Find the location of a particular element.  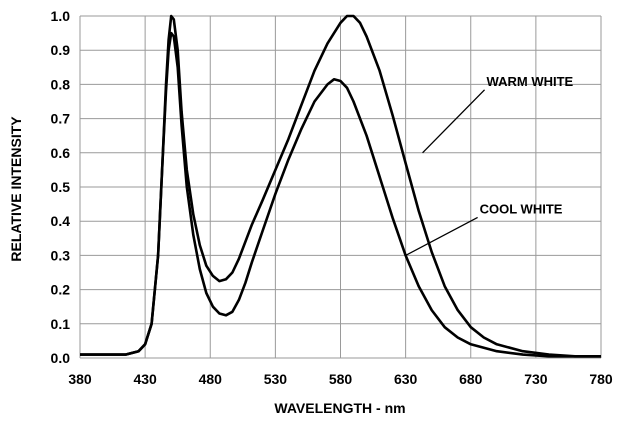

x-tick-label: 530 is located at coordinates (276, 379).